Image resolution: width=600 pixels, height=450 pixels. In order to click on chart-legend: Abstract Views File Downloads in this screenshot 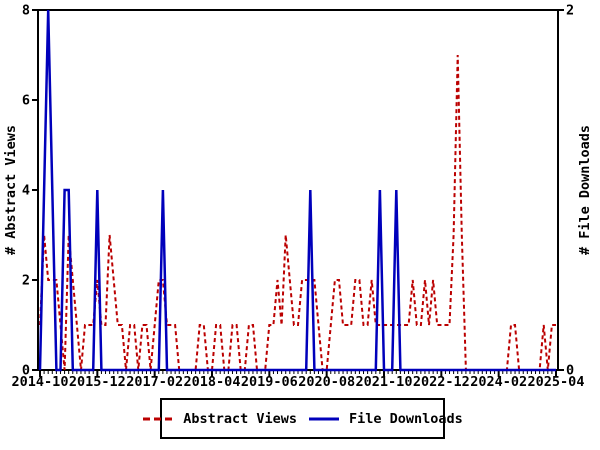, I will do `click(303, 418)`.